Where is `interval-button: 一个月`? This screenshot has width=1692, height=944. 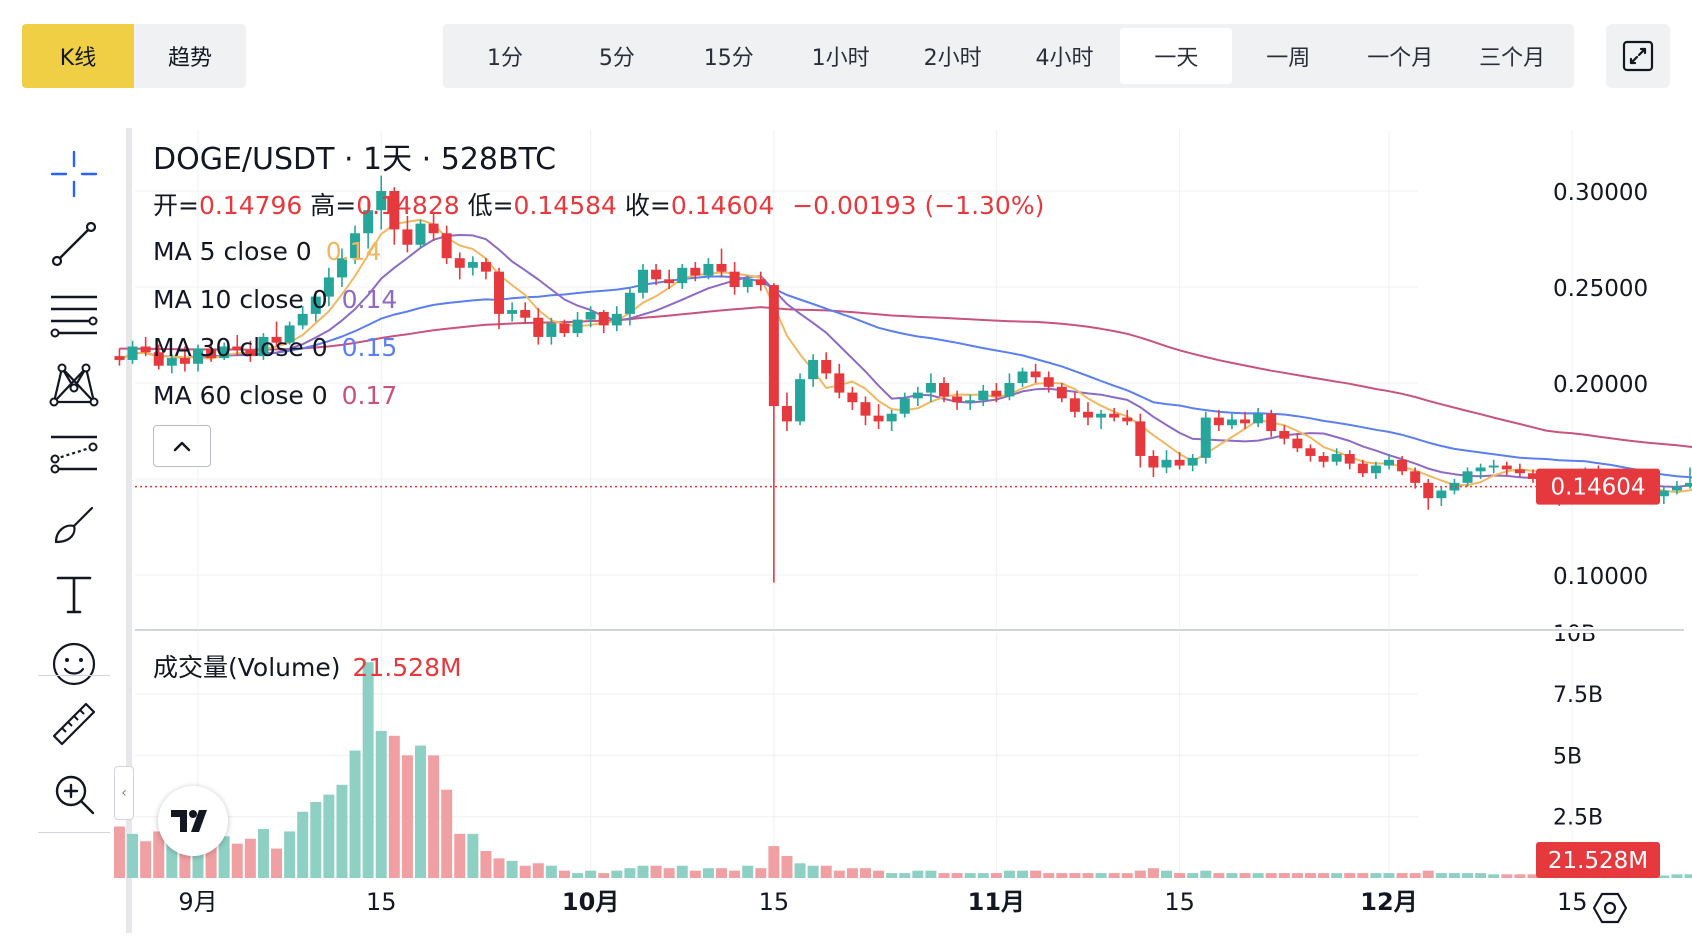 interval-button: 一个月 is located at coordinates (1400, 58).